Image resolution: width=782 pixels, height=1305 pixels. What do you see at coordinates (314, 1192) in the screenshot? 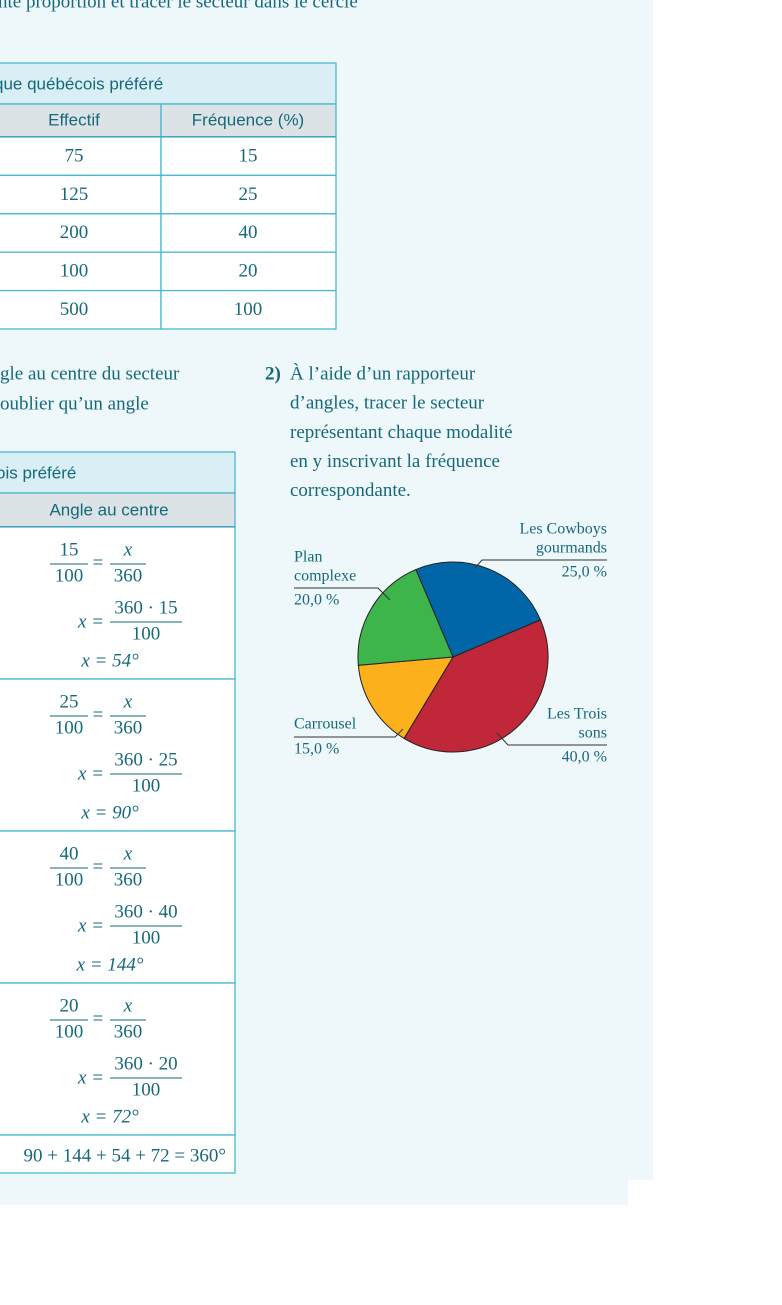
I see `panel` at bounding box center [314, 1192].